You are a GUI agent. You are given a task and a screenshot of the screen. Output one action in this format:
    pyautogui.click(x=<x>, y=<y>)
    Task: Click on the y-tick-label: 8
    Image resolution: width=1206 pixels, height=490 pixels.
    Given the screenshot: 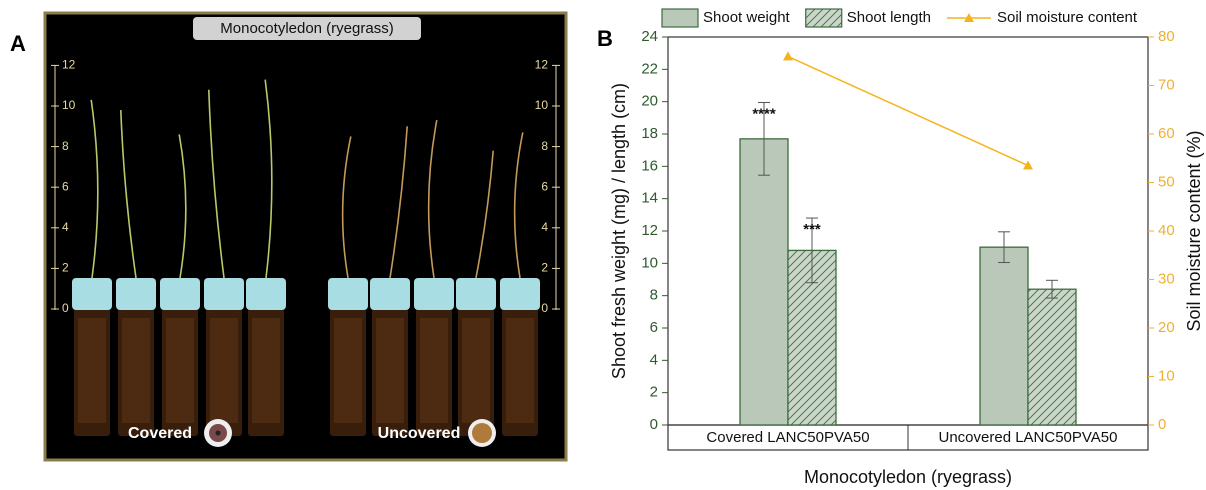 What is the action you would take?
    pyautogui.click(x=654, y=295)
    